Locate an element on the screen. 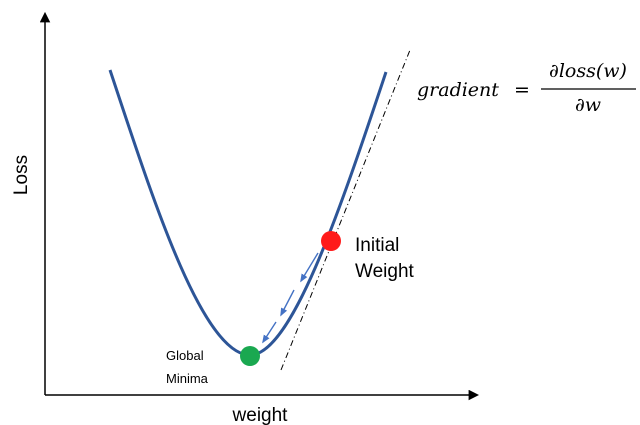  x-axis-label: weight is located at coordinates (260, 415).